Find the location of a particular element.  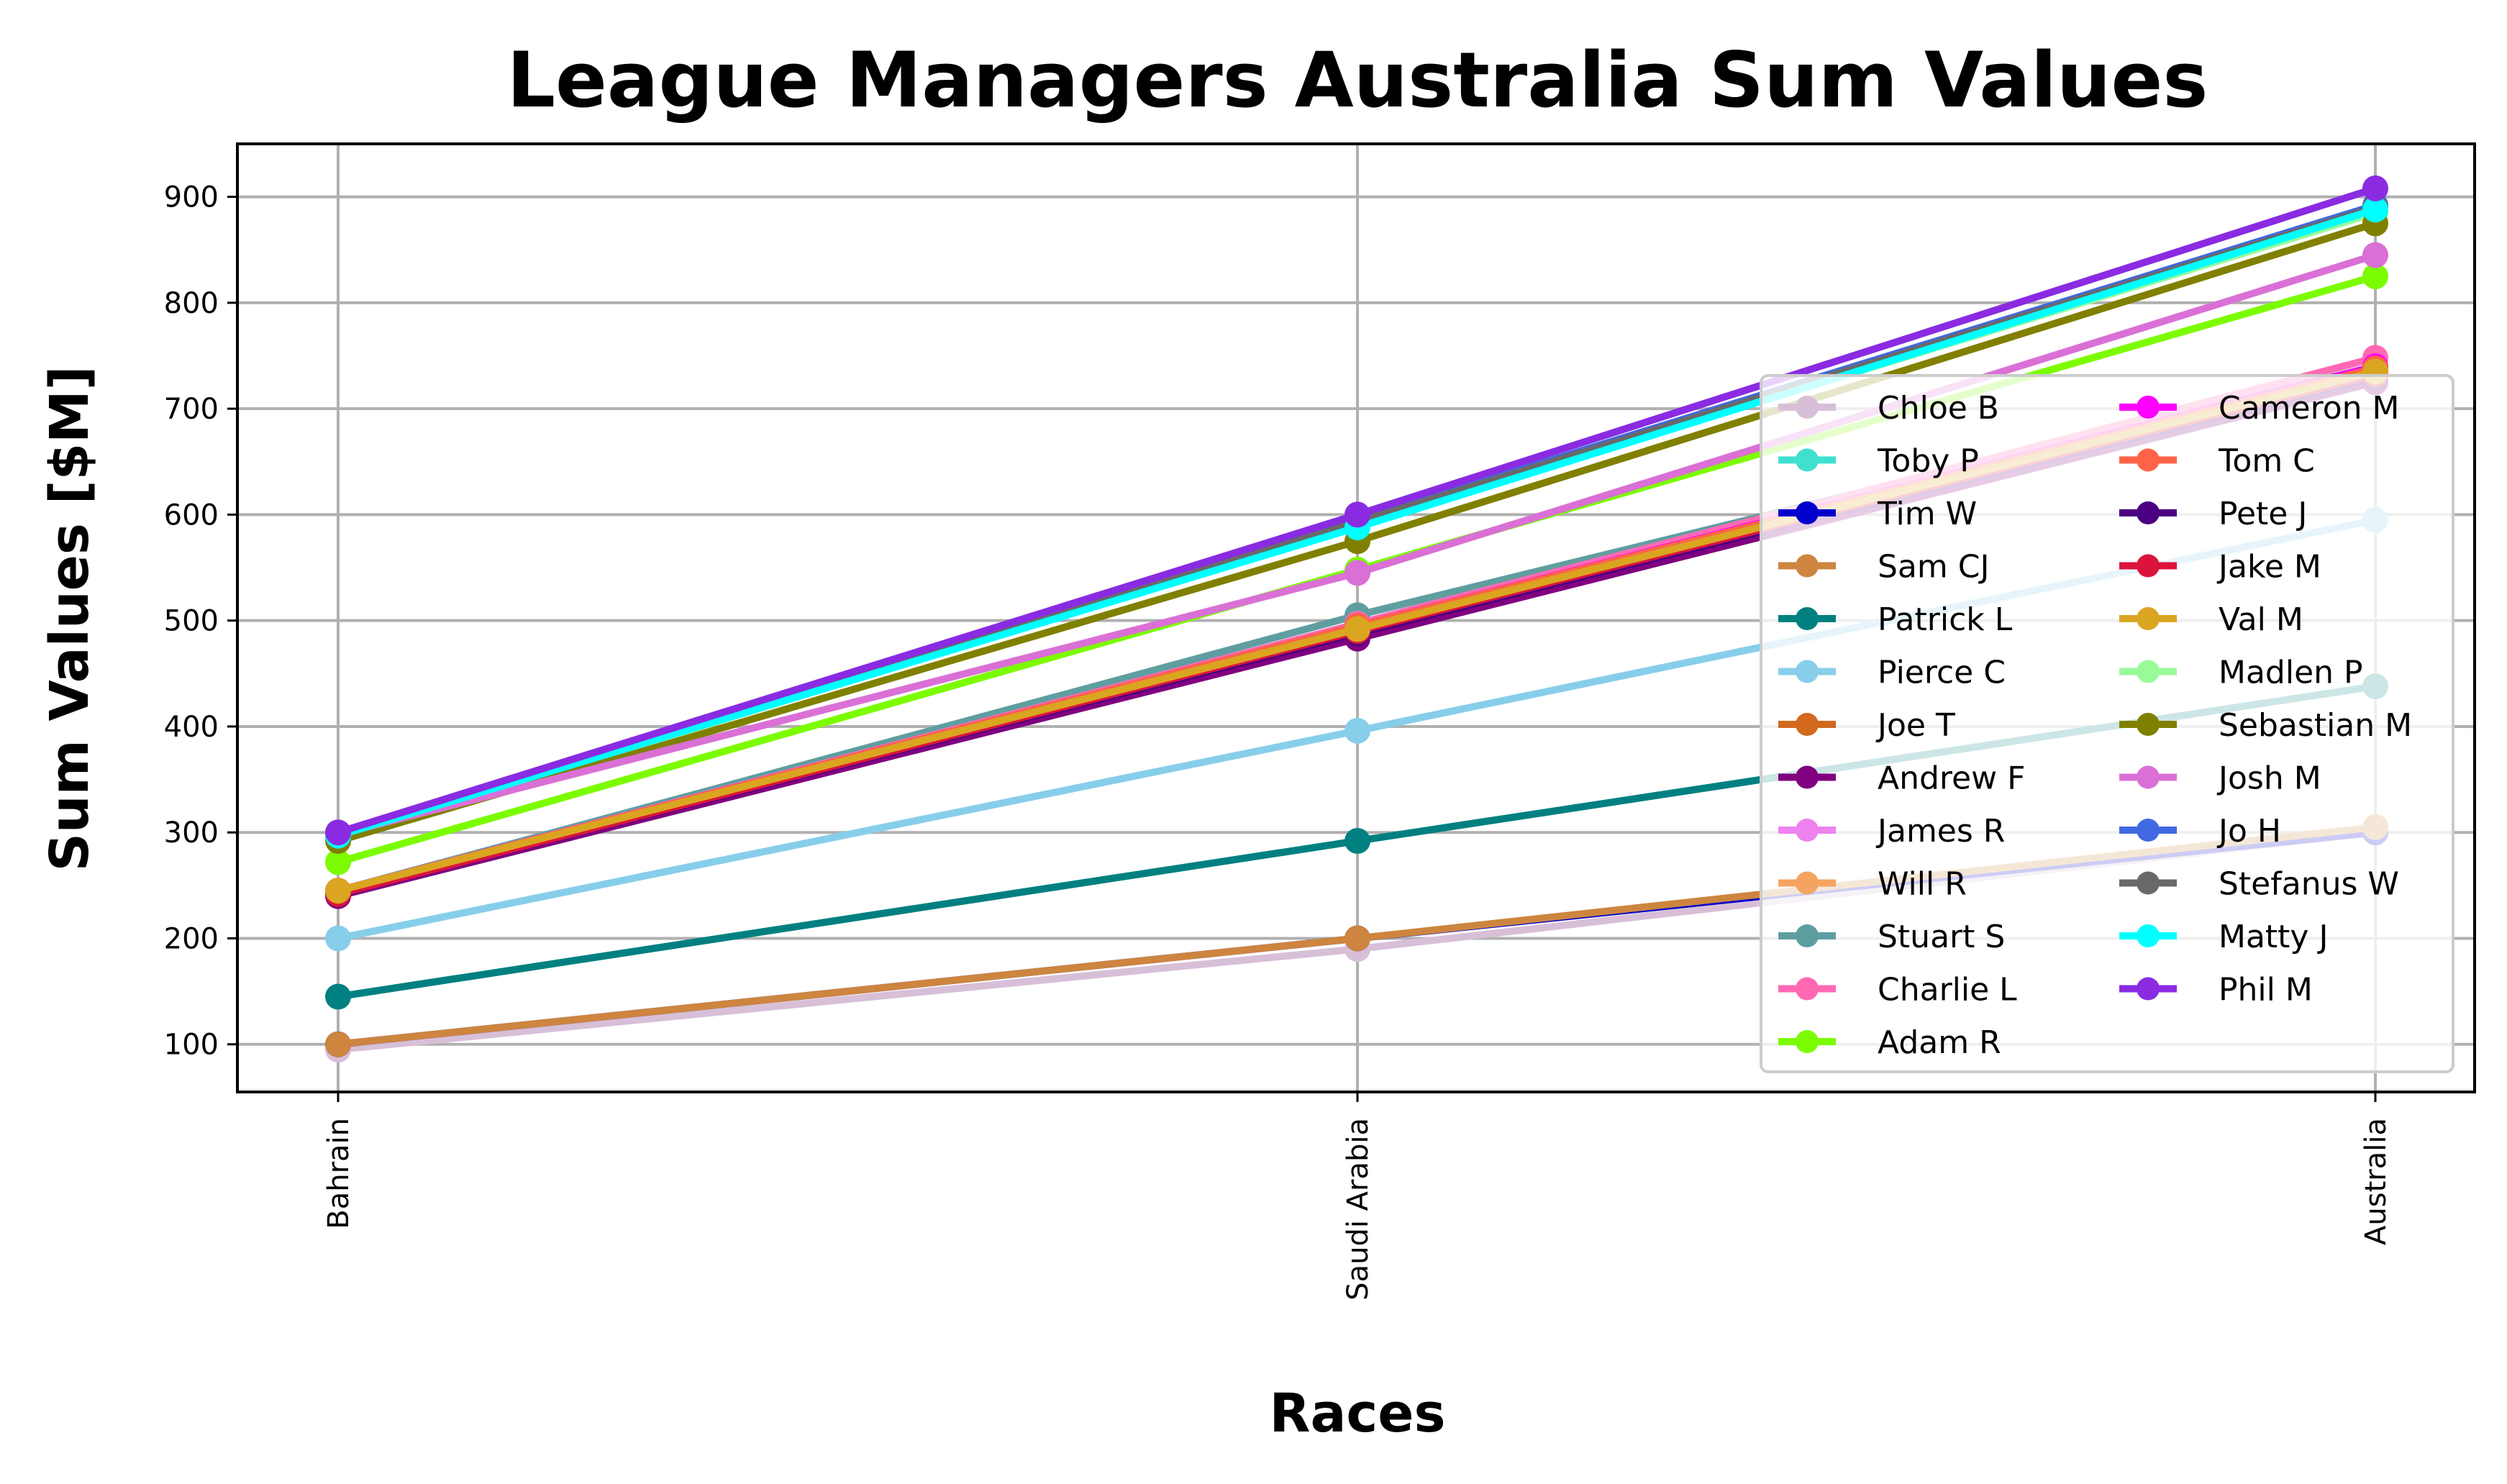

legend-label: Sebastian M is located at coordinates (2315, 725).